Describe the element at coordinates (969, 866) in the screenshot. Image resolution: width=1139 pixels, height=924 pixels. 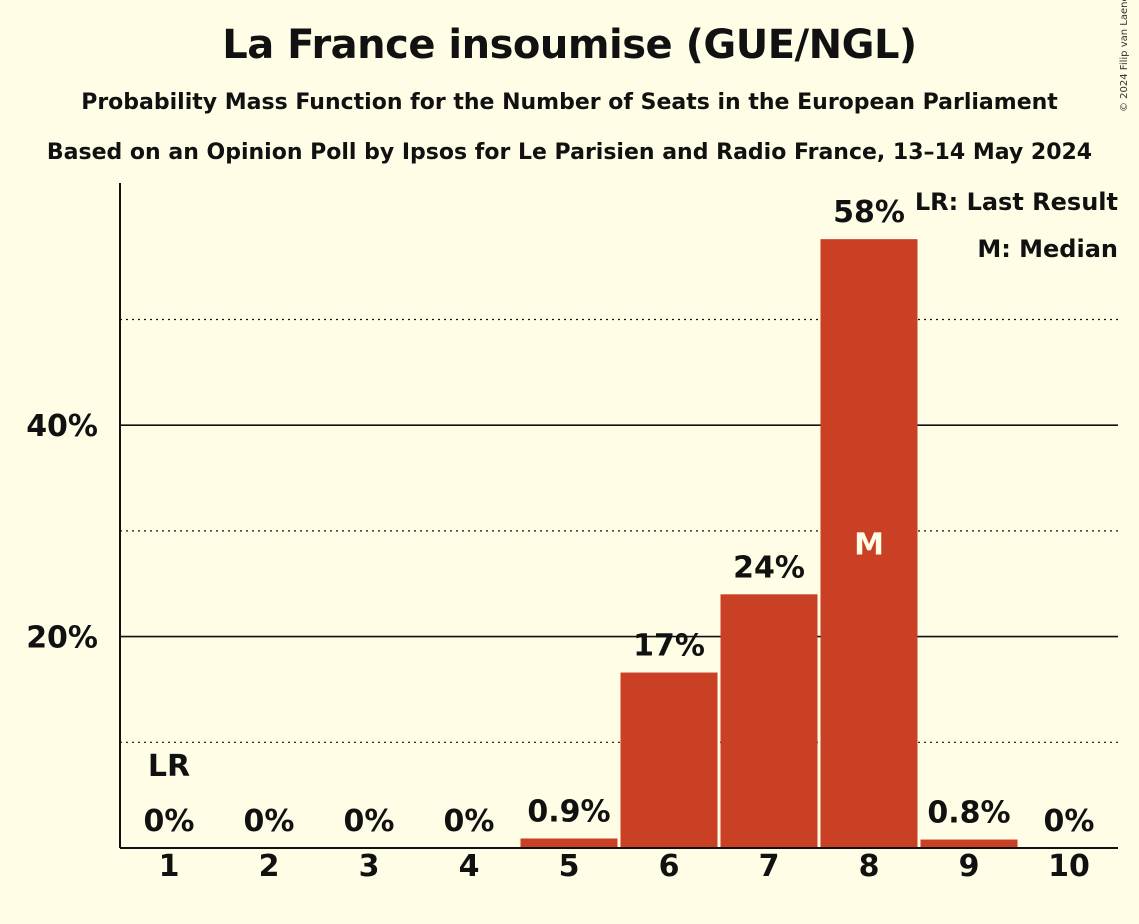
I see `x-tick-label: 9` at that location.